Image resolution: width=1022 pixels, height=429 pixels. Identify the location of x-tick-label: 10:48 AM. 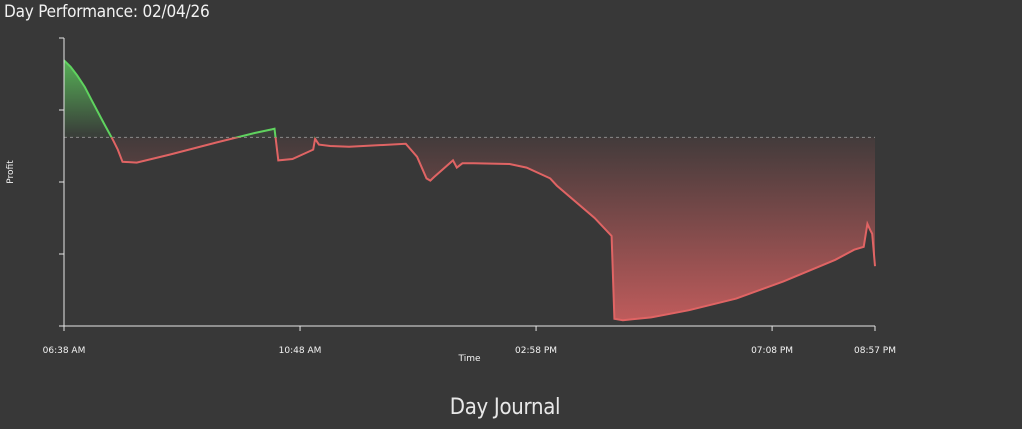
(300, 351).